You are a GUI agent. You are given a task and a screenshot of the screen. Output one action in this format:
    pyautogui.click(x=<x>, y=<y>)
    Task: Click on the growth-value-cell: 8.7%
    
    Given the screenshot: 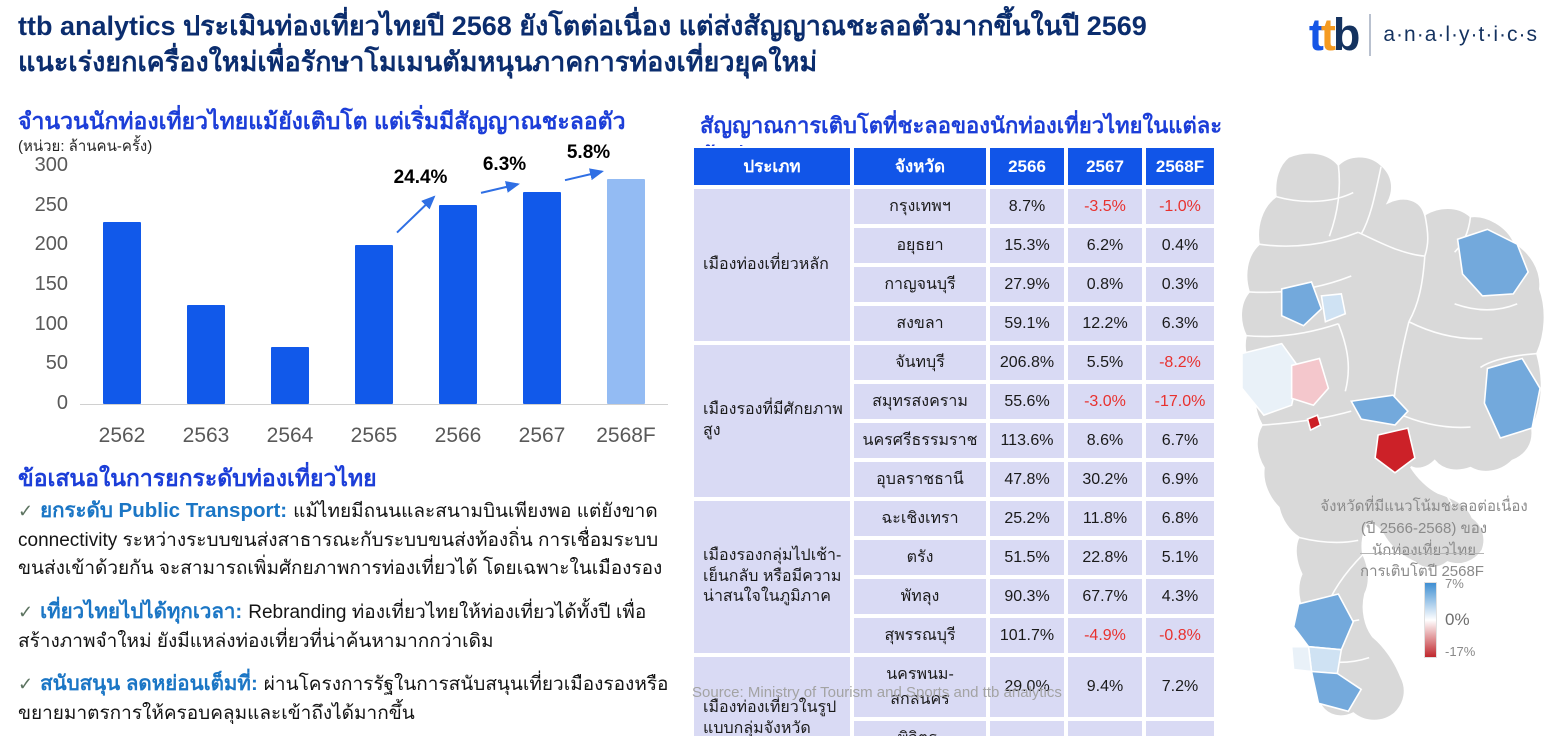 What is the action you would take?
    pyautogui.click(x=1027, y=206)
    